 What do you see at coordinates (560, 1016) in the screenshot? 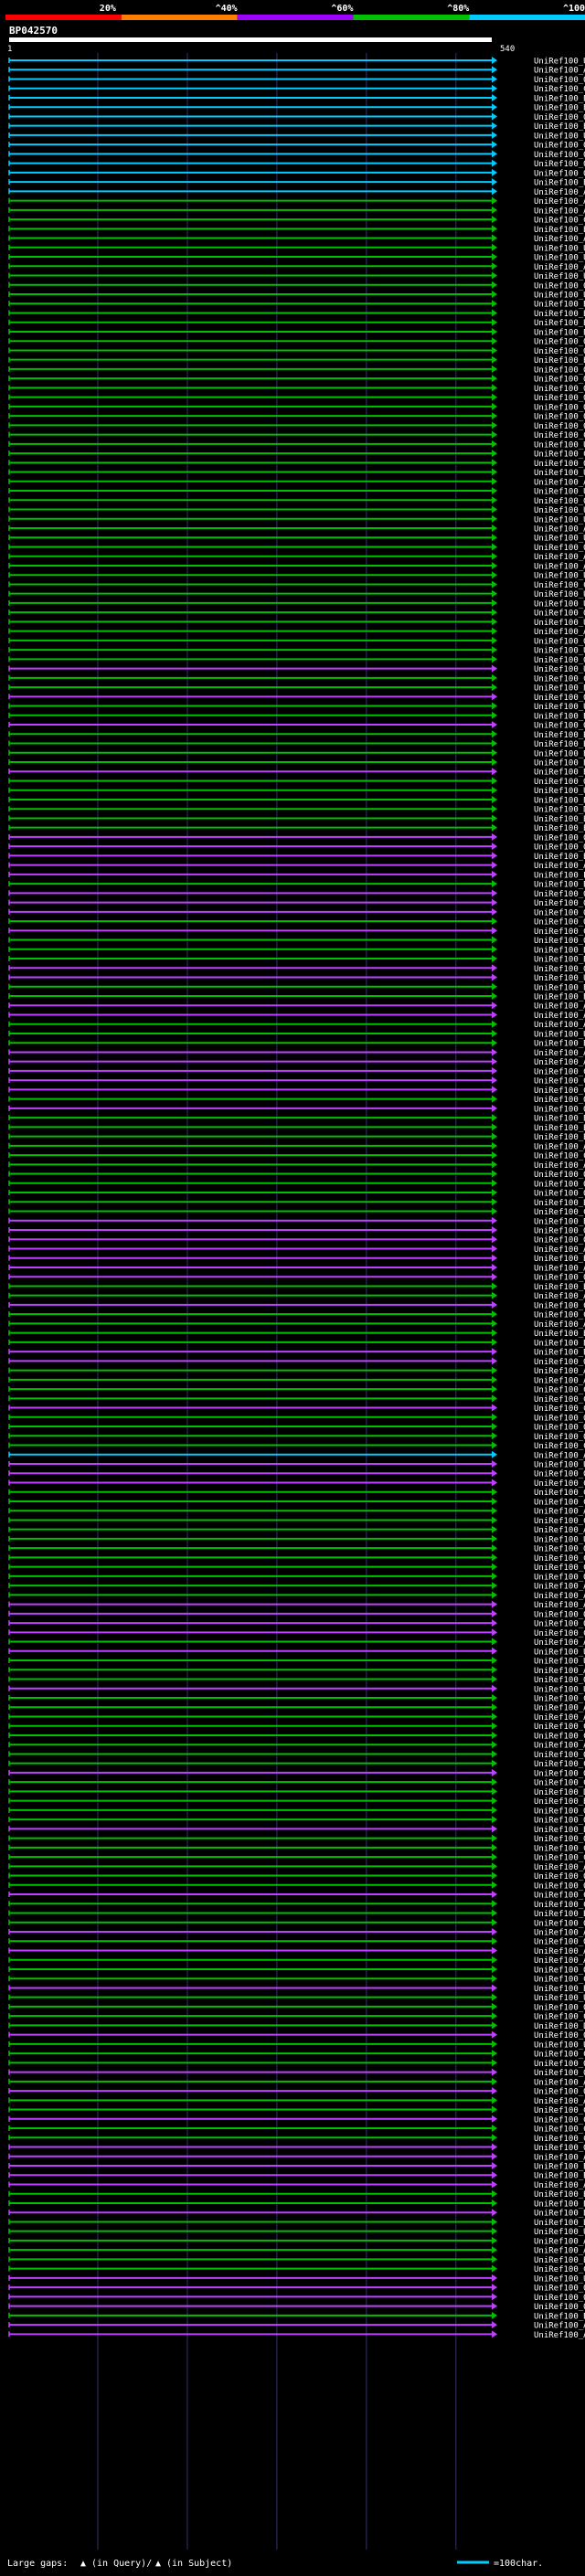
I see `hit-label: UniRef100_A9UQG6` at bounding box center [560, 1016].